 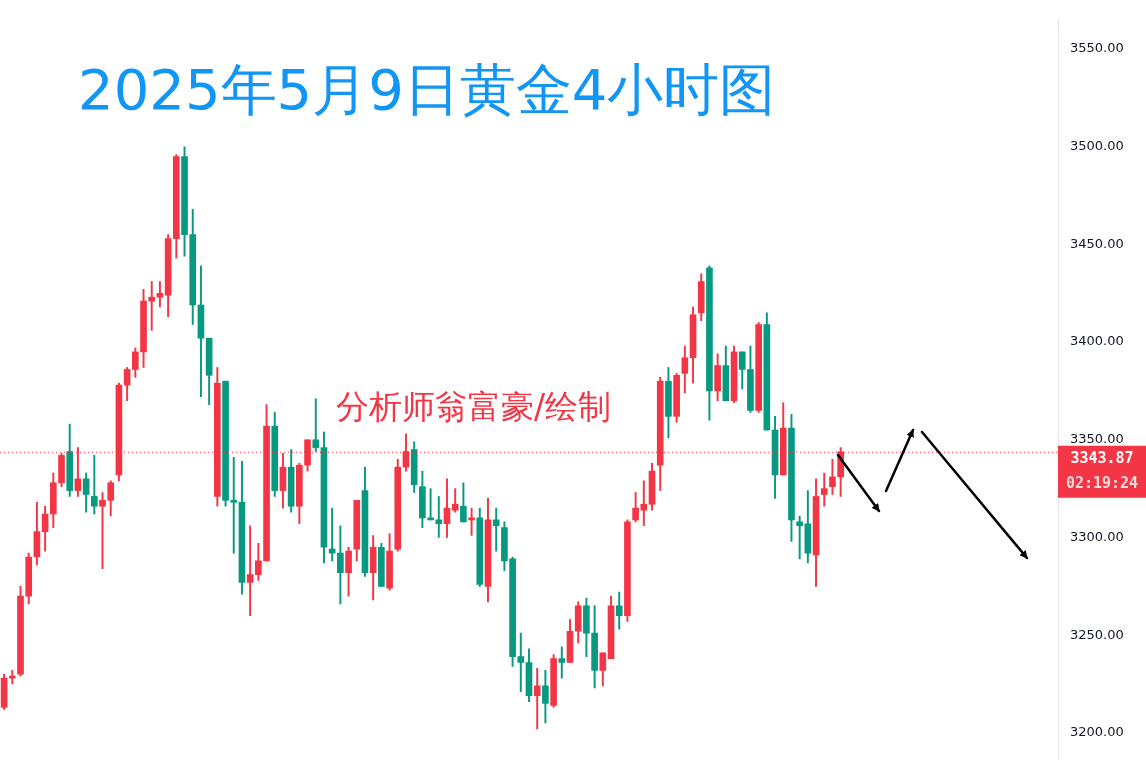 What do you see at coordinates (1102, 482) in the screenshot?
I see `text: 02:19:24` at bounding box center [1102, 482].